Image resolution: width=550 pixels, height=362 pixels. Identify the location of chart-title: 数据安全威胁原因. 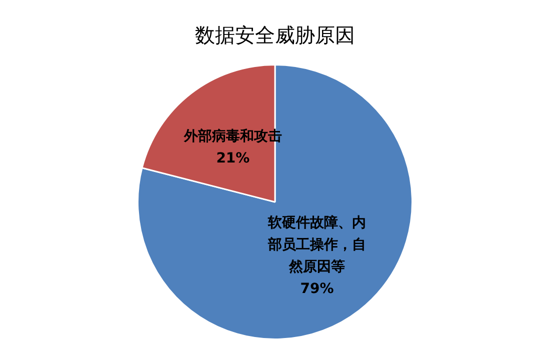
(275, 35).